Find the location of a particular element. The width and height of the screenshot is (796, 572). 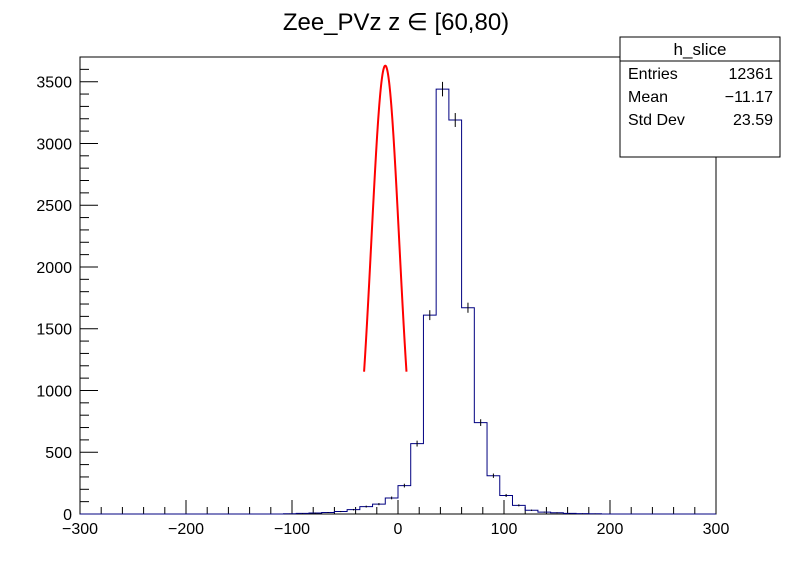

gaussian-fit-curve is located at coordinates (385, 218).